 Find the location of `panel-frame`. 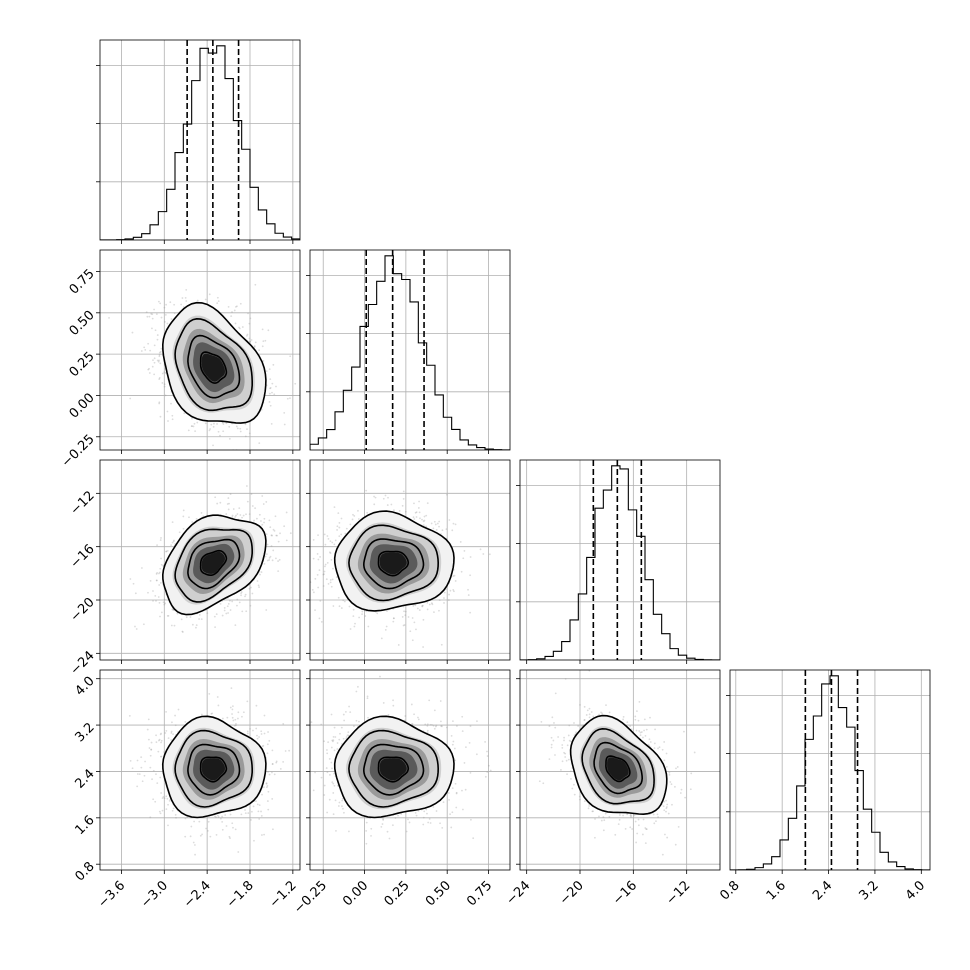

panel-frame is located at coordinates (620, 560).